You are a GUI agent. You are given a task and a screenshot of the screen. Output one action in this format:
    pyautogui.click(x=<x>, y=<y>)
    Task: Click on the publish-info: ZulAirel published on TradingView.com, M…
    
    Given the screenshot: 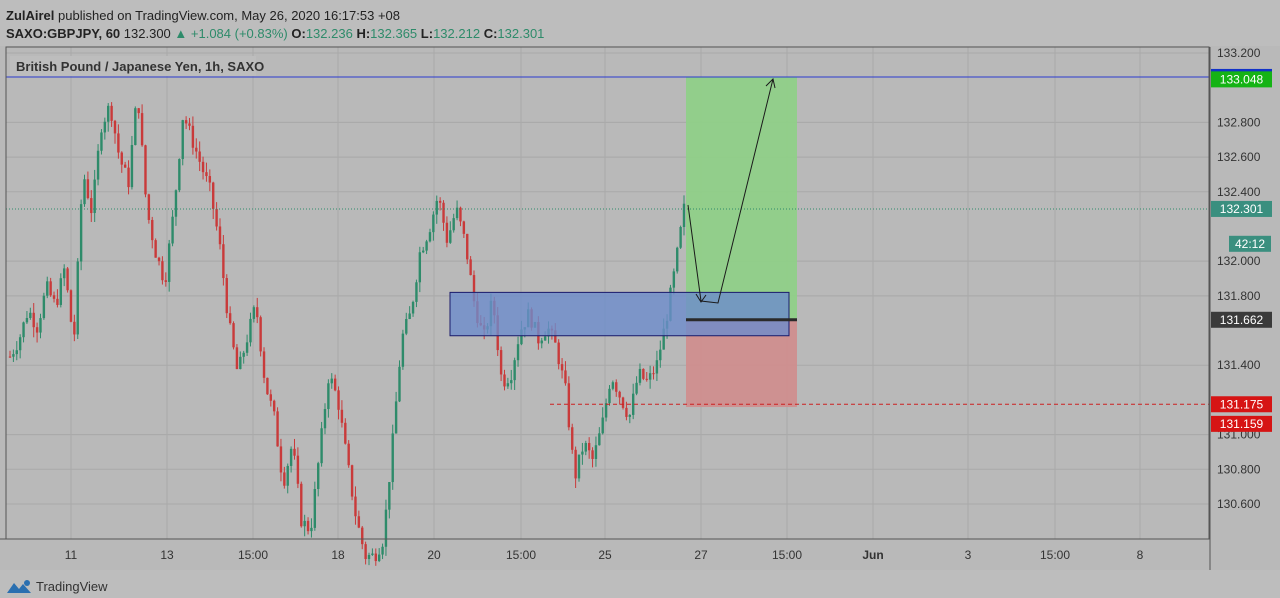 What is the action you would take?
    pyautogui.click(x=203, y=15)
    